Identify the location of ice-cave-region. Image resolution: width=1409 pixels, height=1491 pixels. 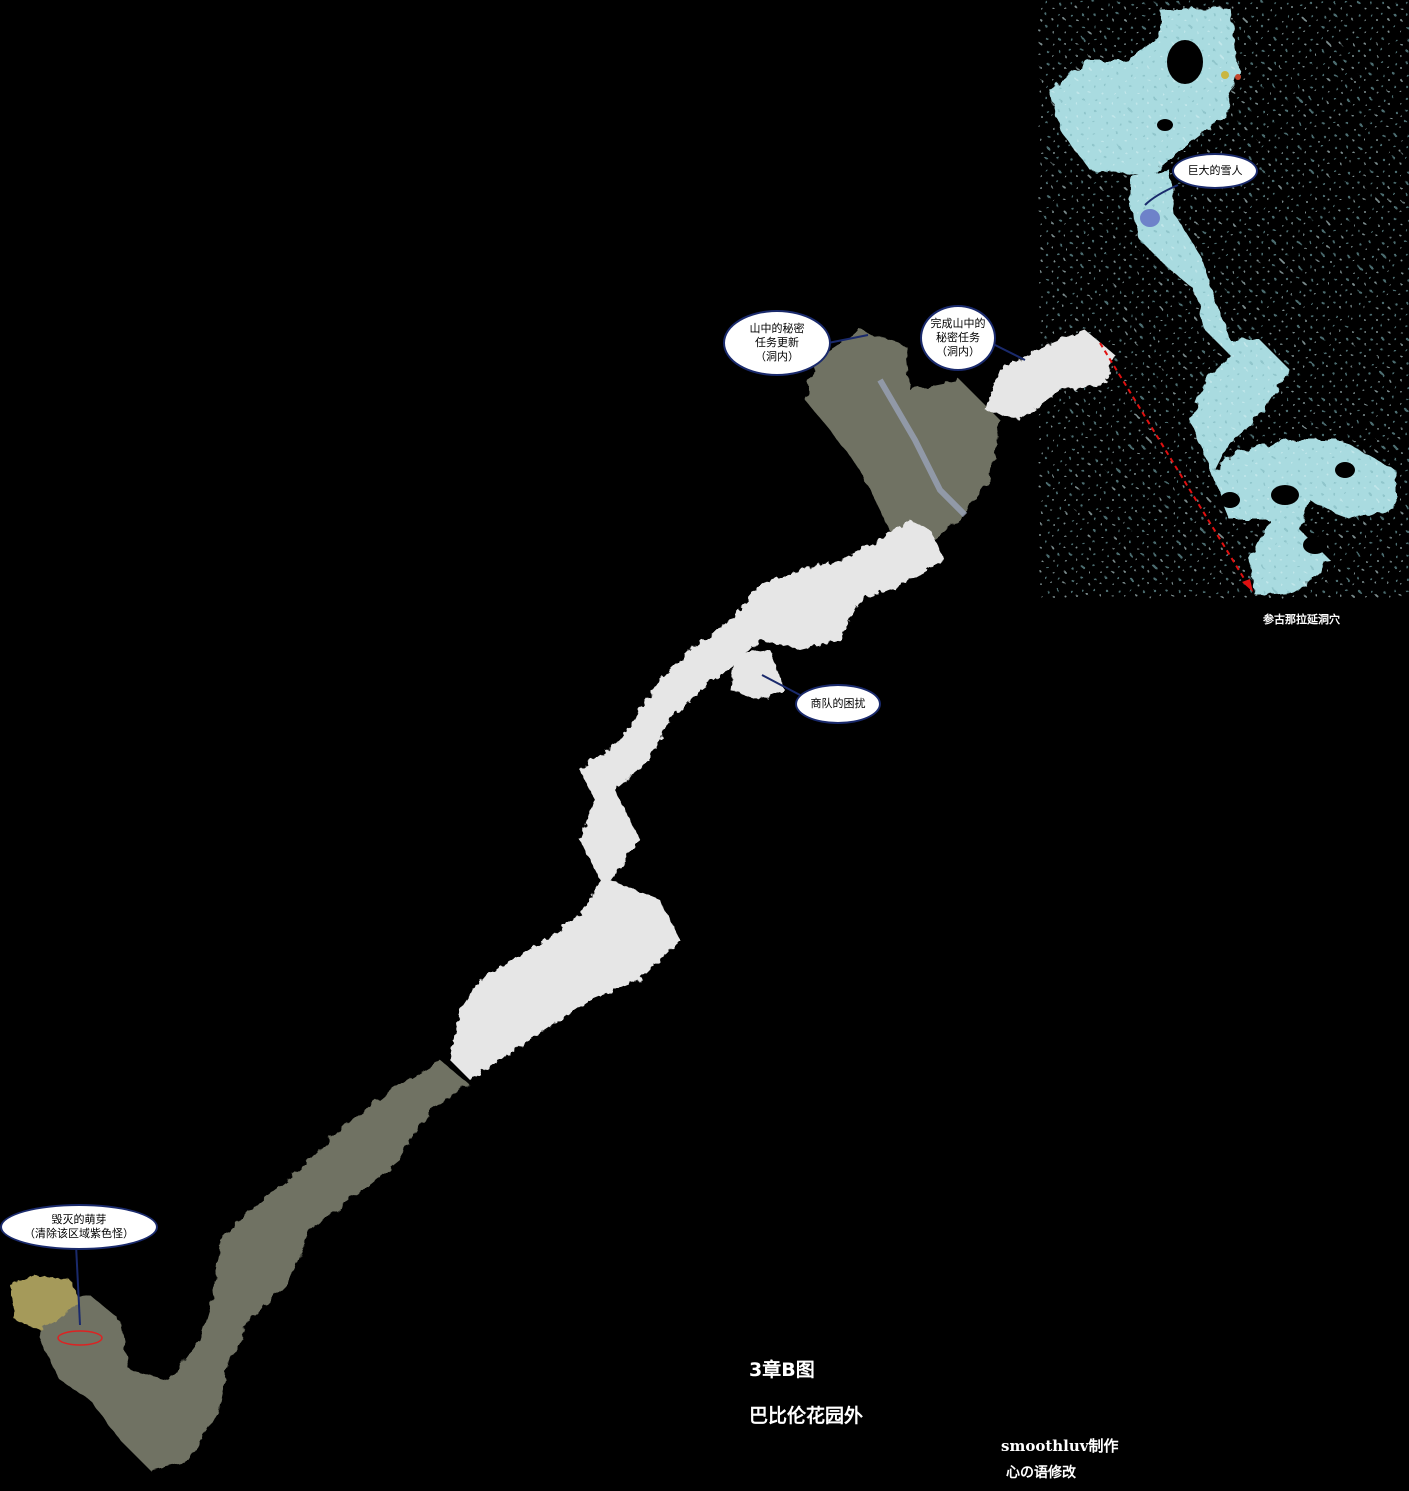
(1224, 300).